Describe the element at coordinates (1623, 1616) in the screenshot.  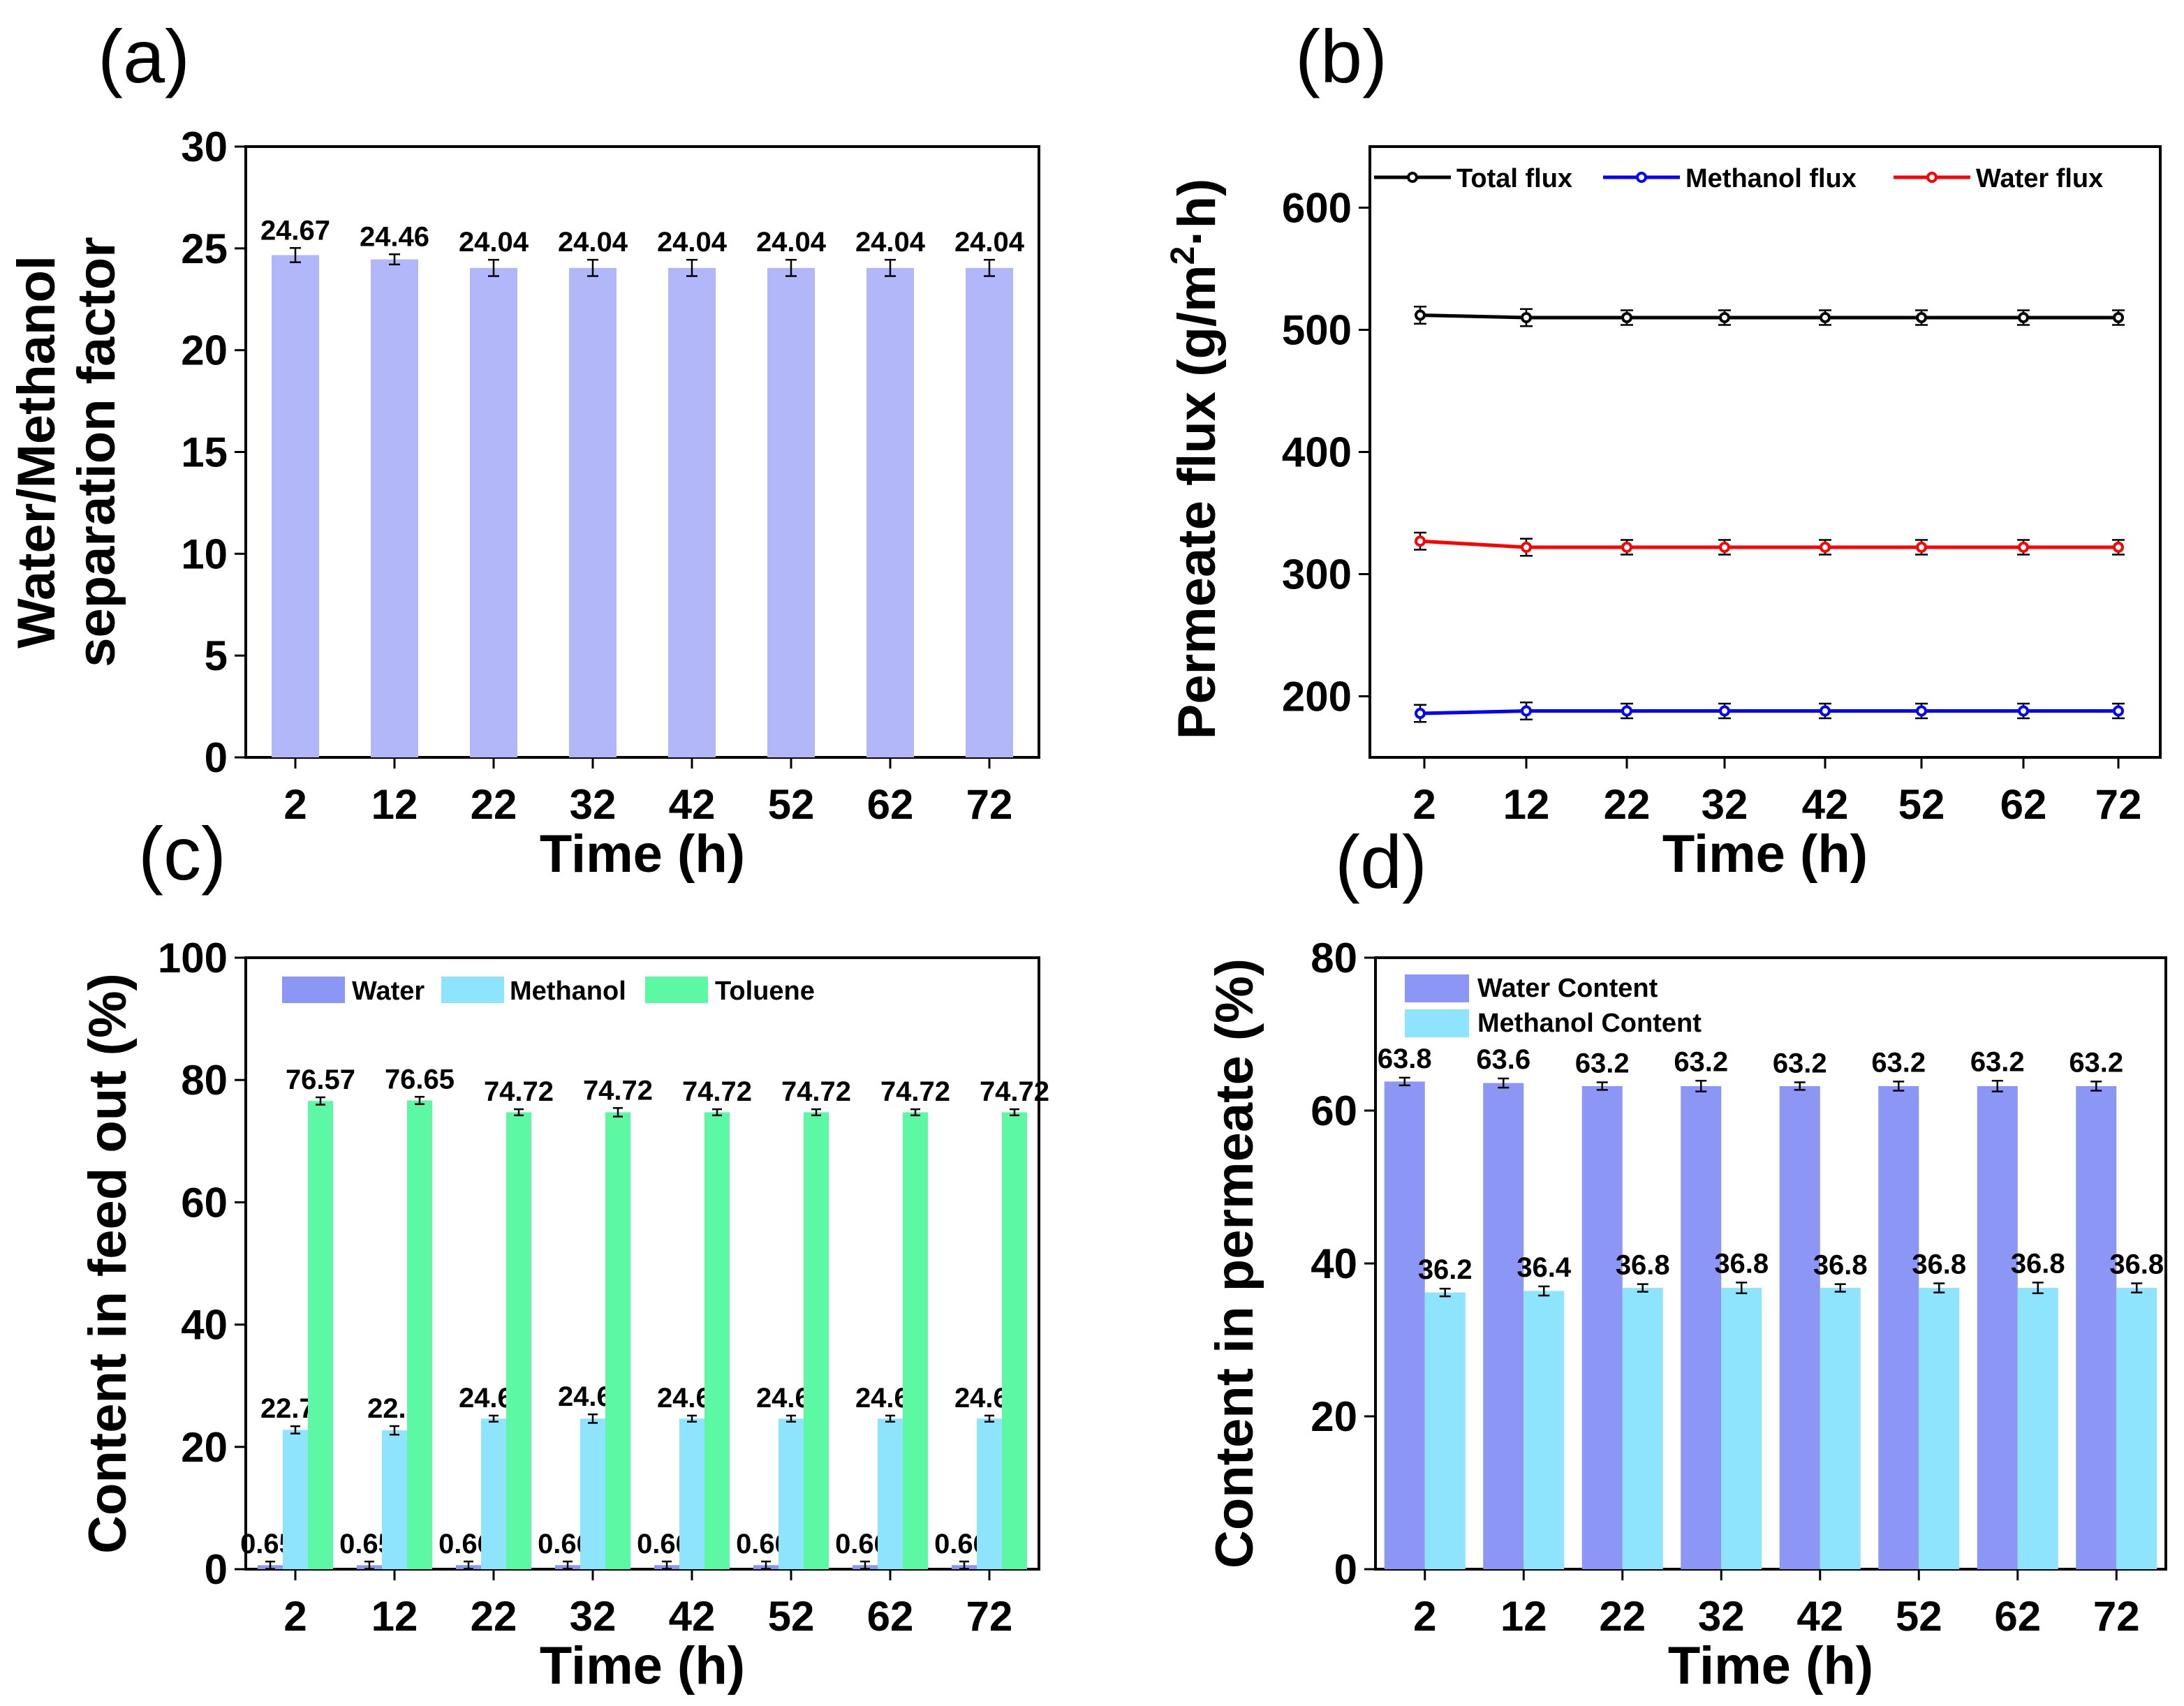
I see `x-tick-label: 22` at that location.